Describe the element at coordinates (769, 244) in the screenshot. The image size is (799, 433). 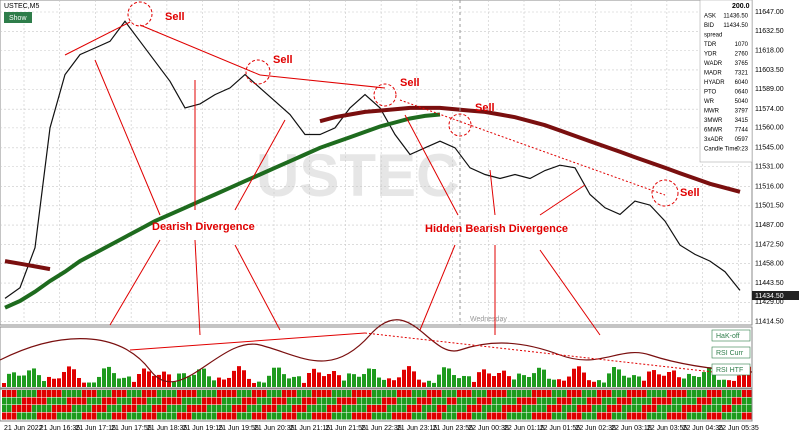
I see `y-tick-label: 11472.50` at that location.